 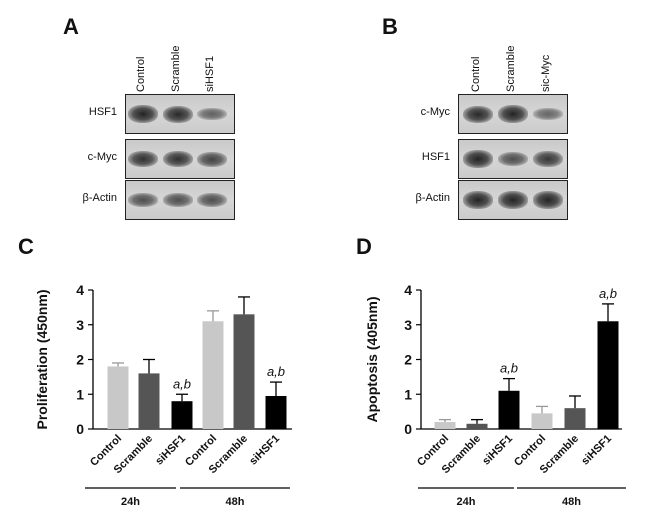 What do you see at coordinates (102, 157) in the screenshot?
I see `blot-row-label-a-2: c-Myc` at bounding box center [102, 157].